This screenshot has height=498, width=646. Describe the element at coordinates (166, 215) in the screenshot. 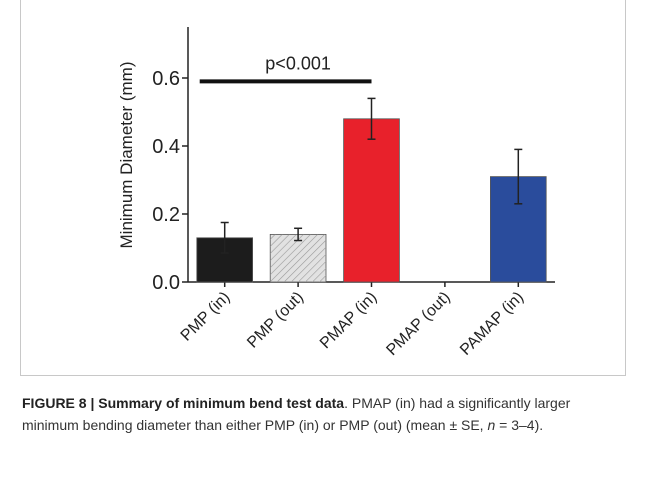

I see `y-tick-label: 0.2` at that location.